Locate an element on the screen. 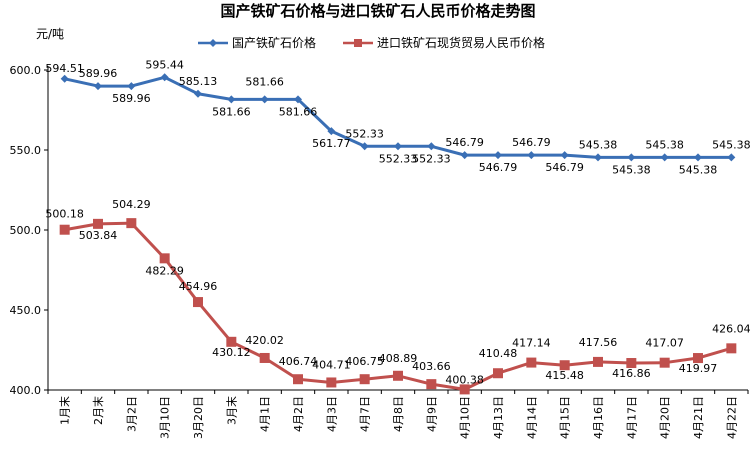 Image resolution: width=756 pixels, height=454 pixels. x-tick-label: 4月3日 is located at coordinates (331, 414).